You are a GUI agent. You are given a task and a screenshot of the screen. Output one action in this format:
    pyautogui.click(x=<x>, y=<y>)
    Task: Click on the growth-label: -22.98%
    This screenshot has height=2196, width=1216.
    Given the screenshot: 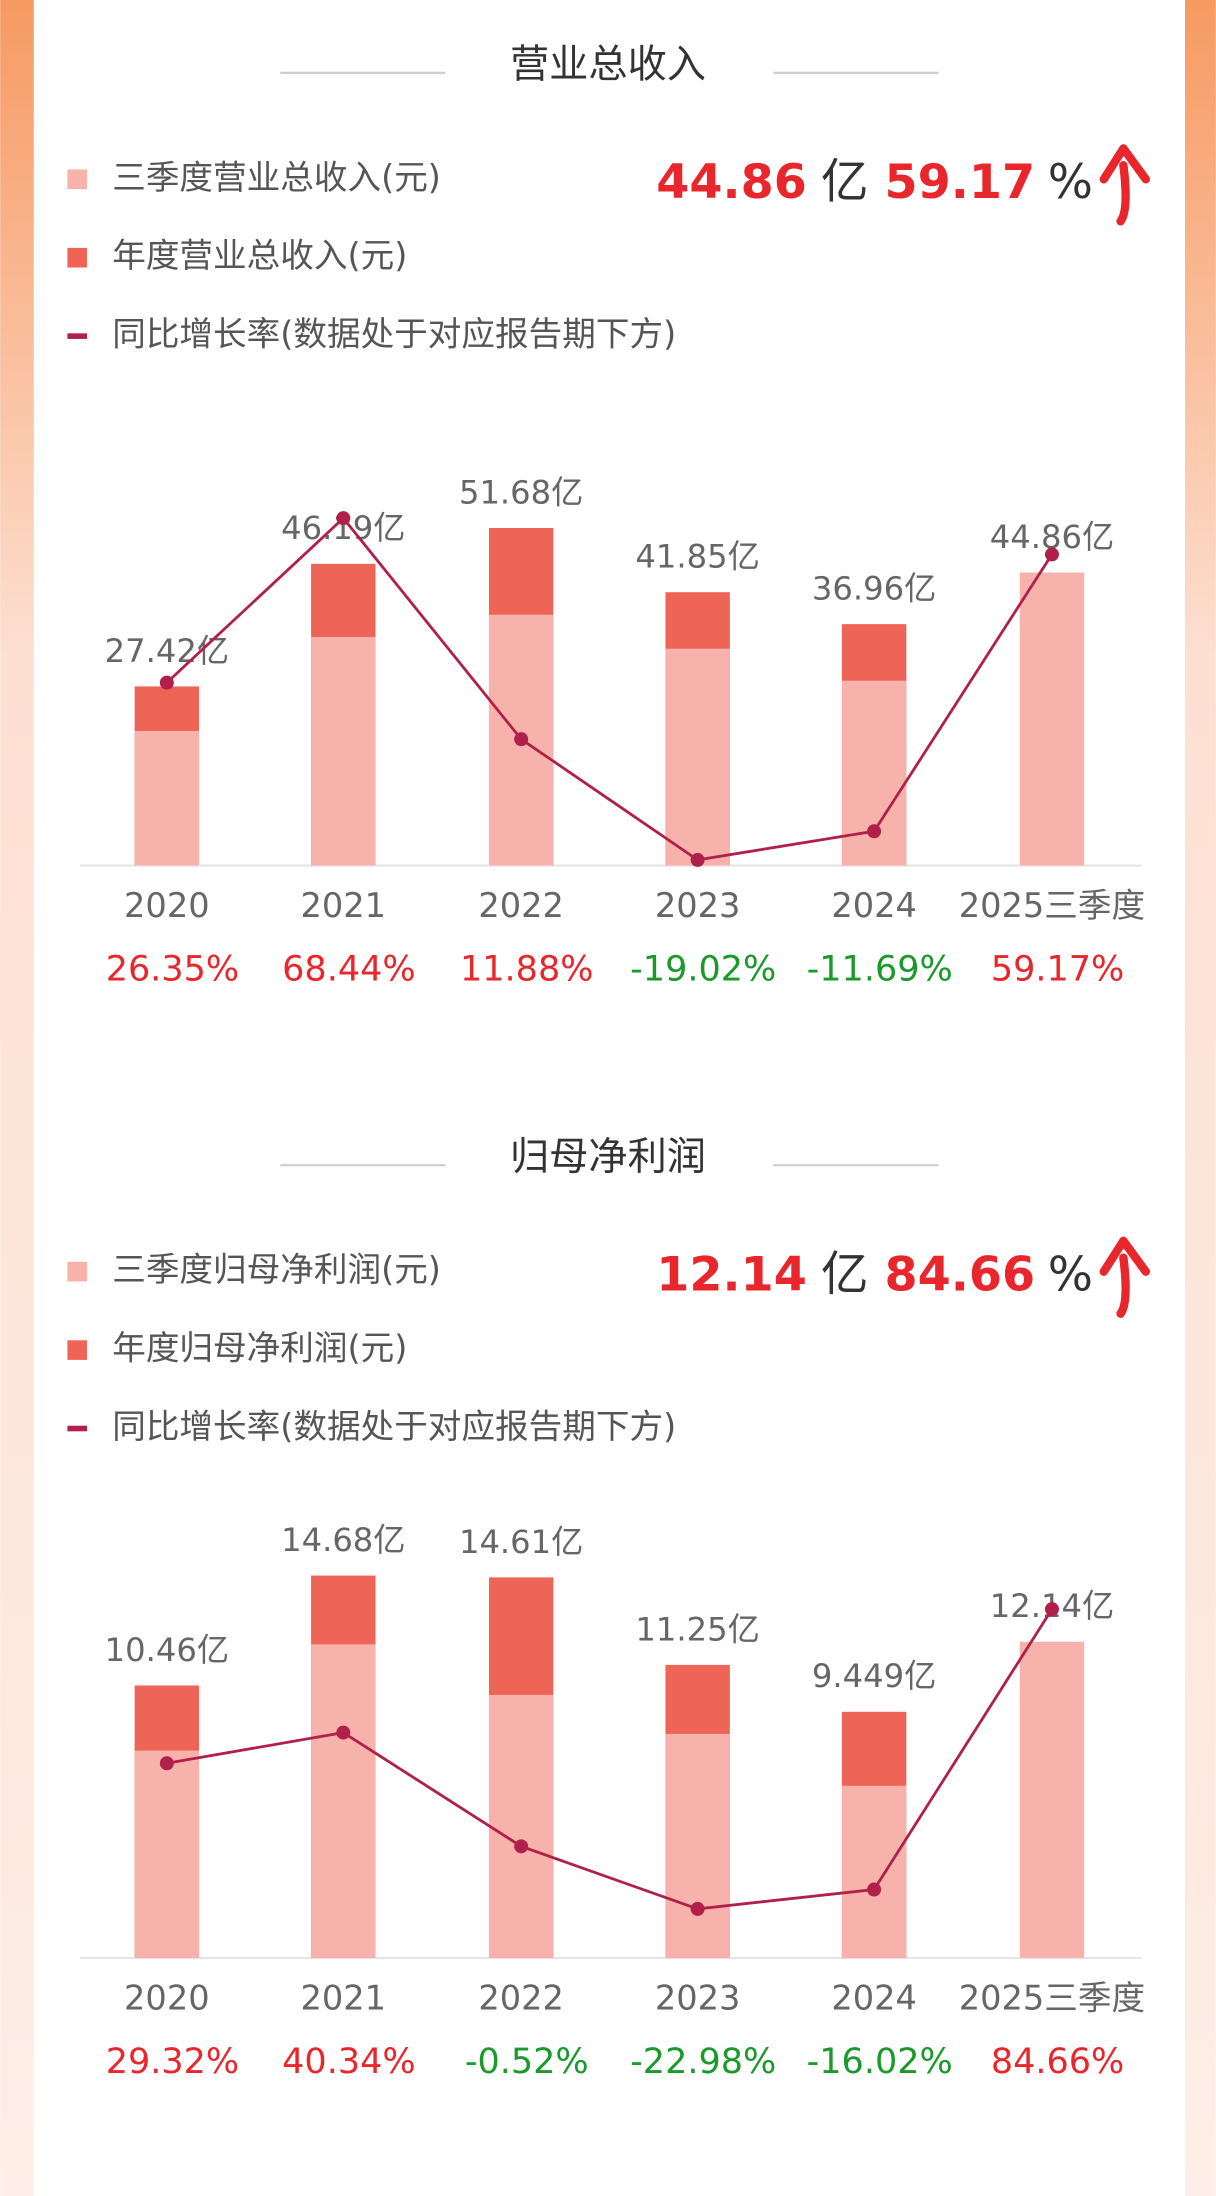 What is the action you would take?
    pyautogui.click(x=703, y=2062)
    